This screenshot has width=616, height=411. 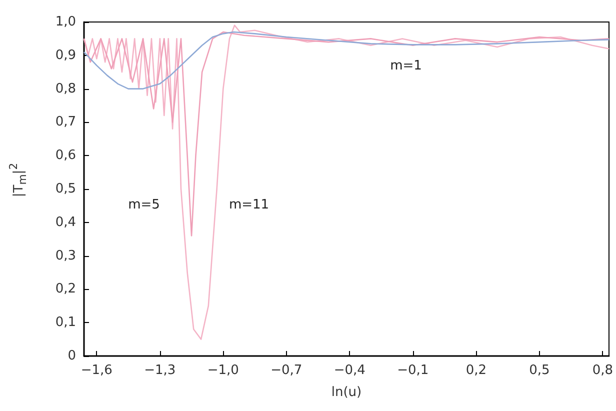 What do you see at coordinates (346, 60) in the screenshot?
I see `line-series` at bounding box center [346, 60].